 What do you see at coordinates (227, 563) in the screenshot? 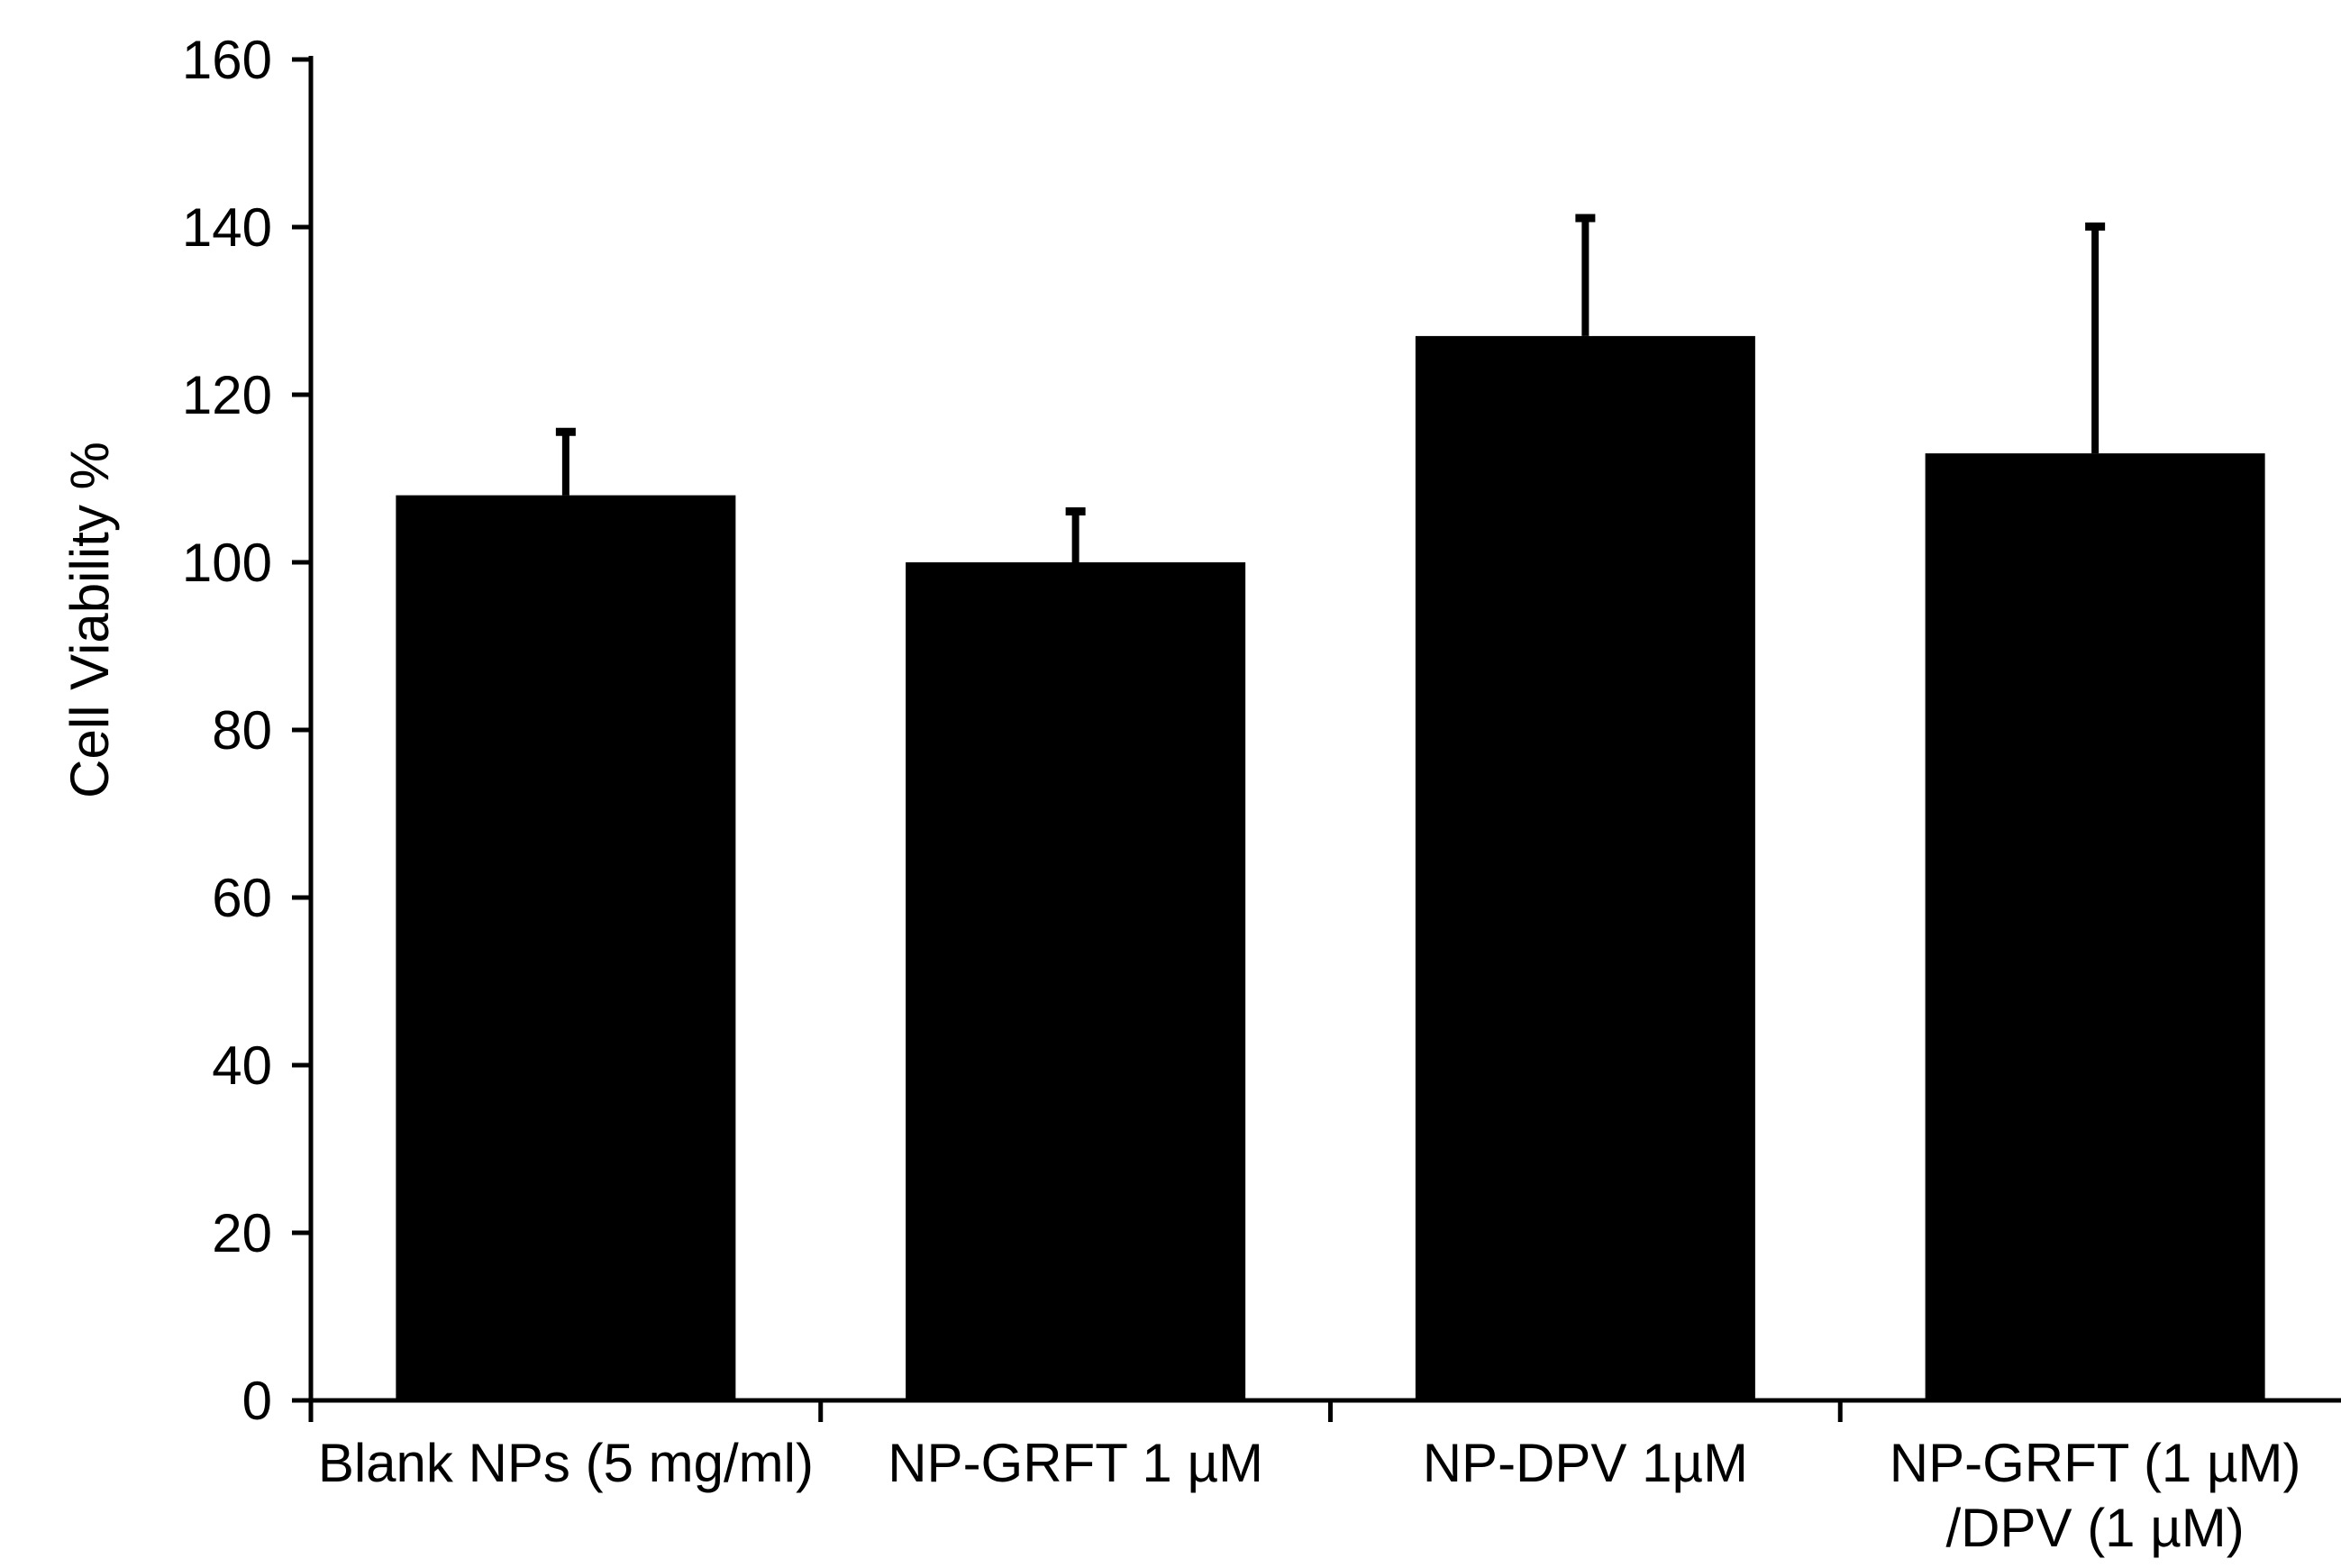
I see `y-tick-label: 100` at bounding box center [227, 563].